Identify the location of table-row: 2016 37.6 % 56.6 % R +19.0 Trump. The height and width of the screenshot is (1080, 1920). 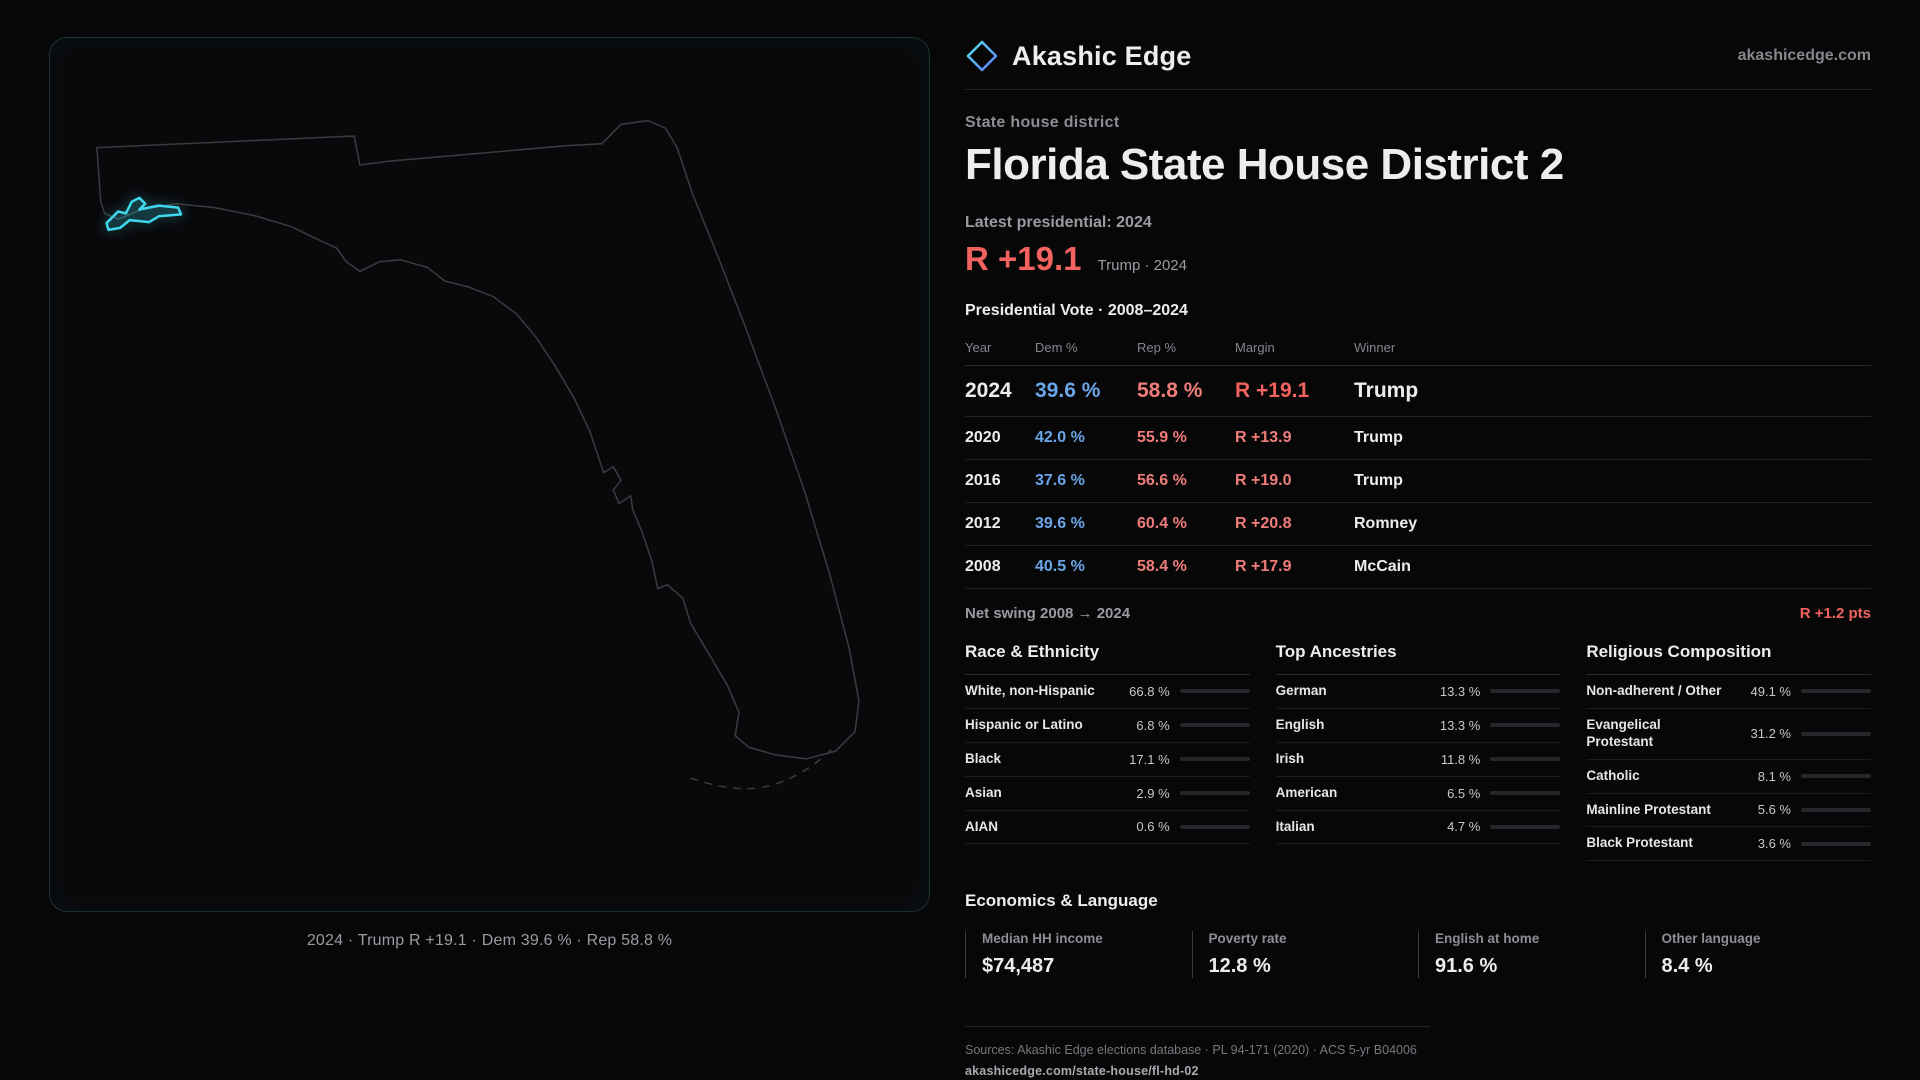
(1418, 481).